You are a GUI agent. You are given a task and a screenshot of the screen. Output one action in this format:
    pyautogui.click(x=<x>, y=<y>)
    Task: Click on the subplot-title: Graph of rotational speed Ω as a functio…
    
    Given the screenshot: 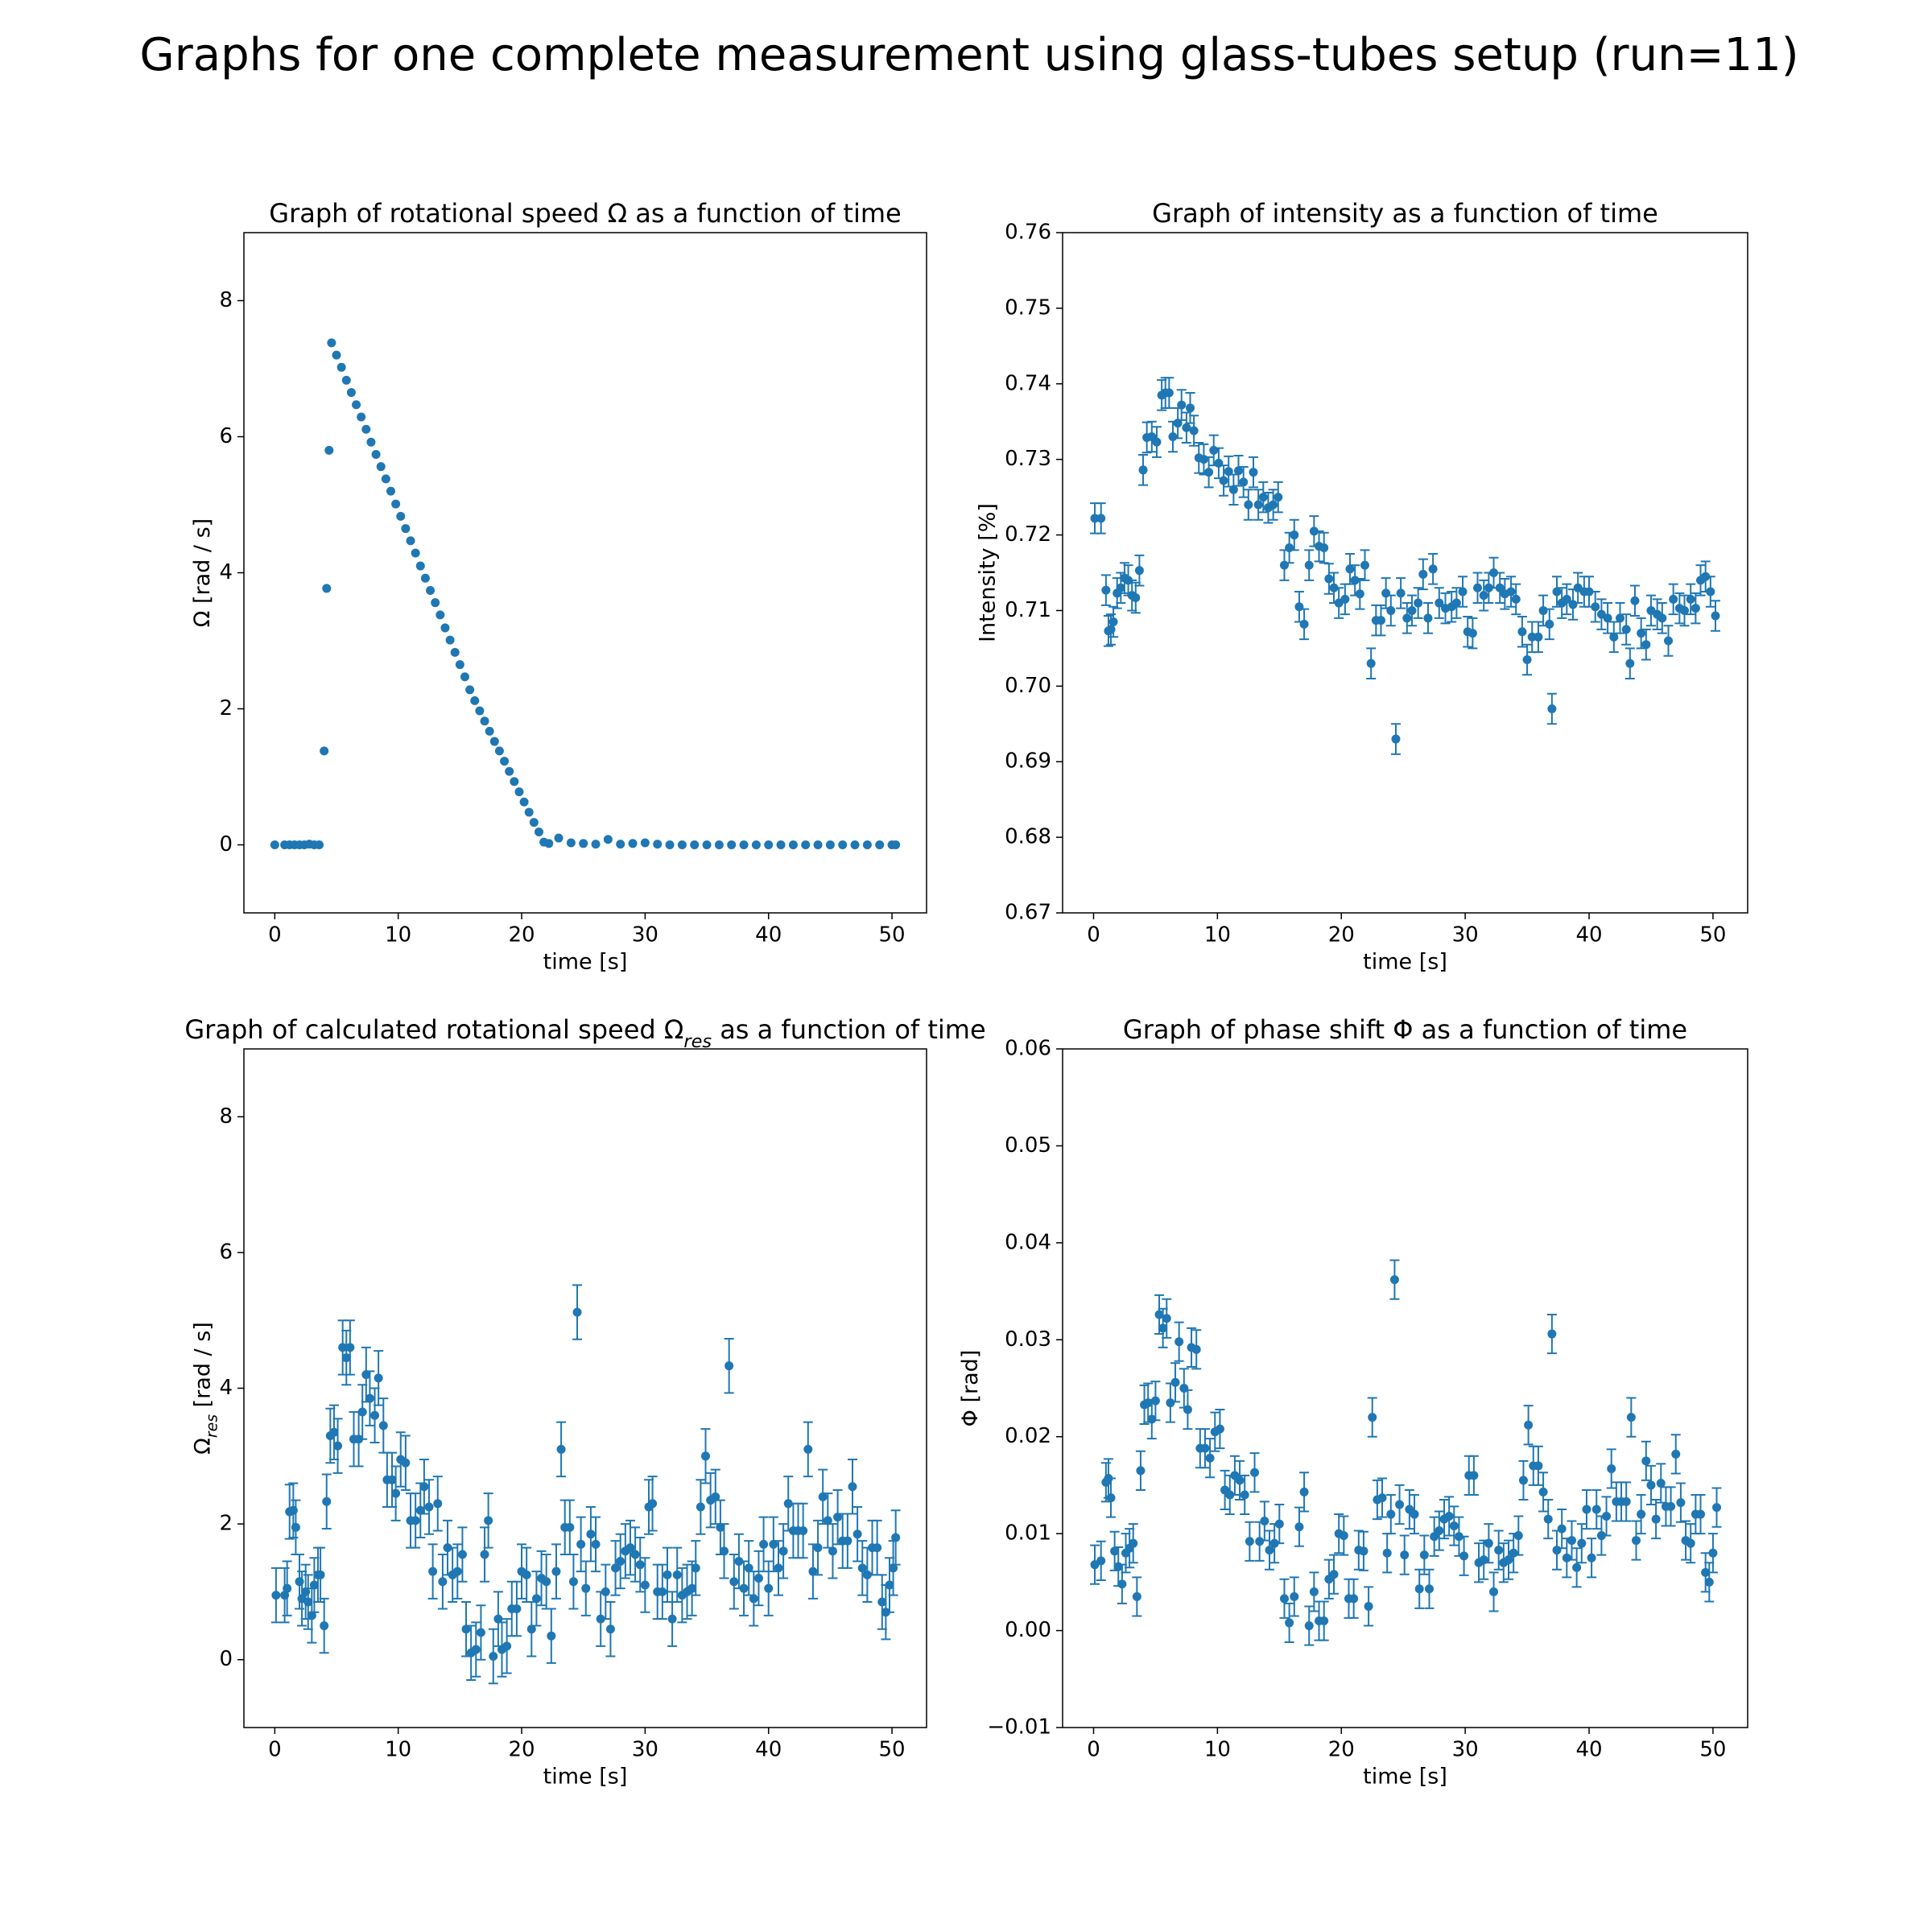 What is the action you would take?
    pyautogui.click(x=585, y=213)
    